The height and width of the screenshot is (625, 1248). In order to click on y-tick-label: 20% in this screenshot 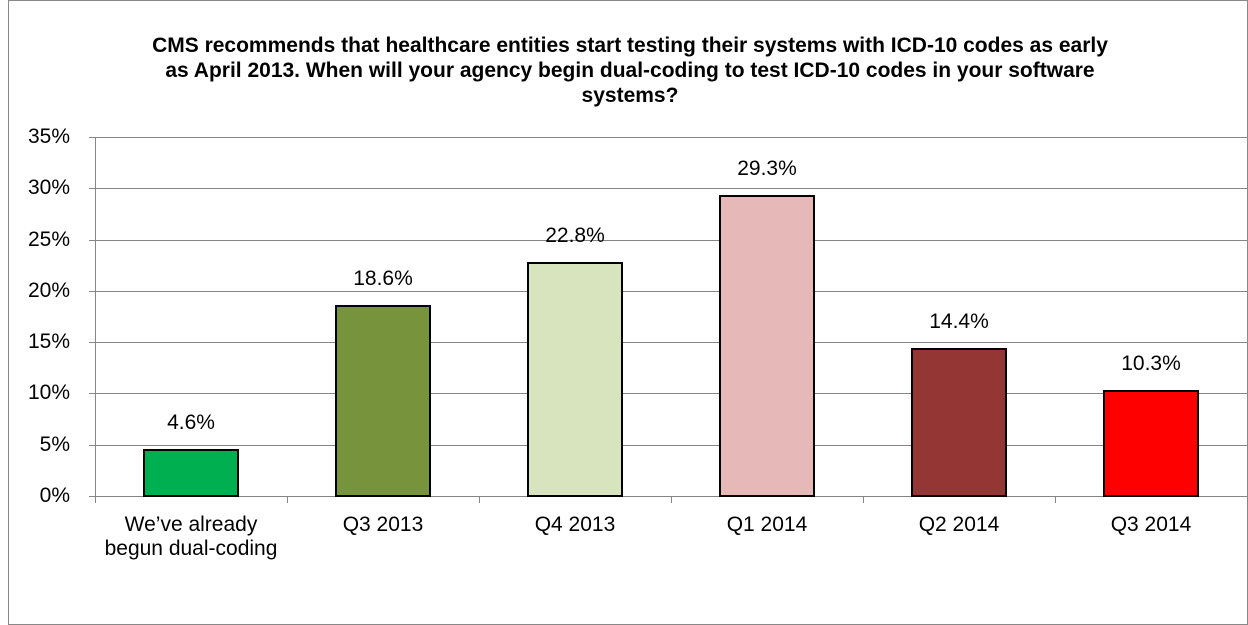, I will do `click(48, 290)`.